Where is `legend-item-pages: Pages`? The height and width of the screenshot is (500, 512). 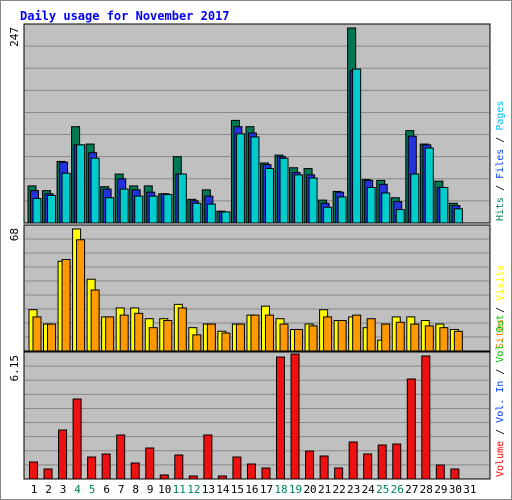
legend-item-pages: Pages is located at coordinates (500, 116).